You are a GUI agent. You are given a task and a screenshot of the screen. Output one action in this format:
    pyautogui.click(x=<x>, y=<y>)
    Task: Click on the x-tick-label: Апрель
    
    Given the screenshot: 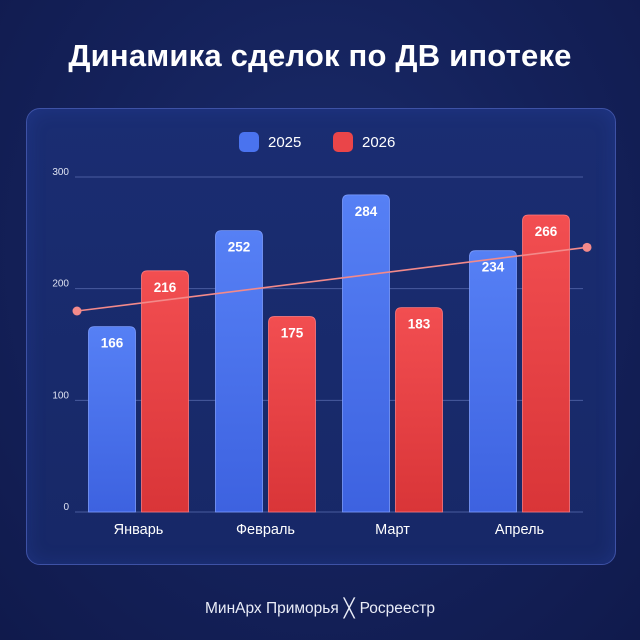 What is the action you would take?
    pyautogui.click(x=519, y=530)
    